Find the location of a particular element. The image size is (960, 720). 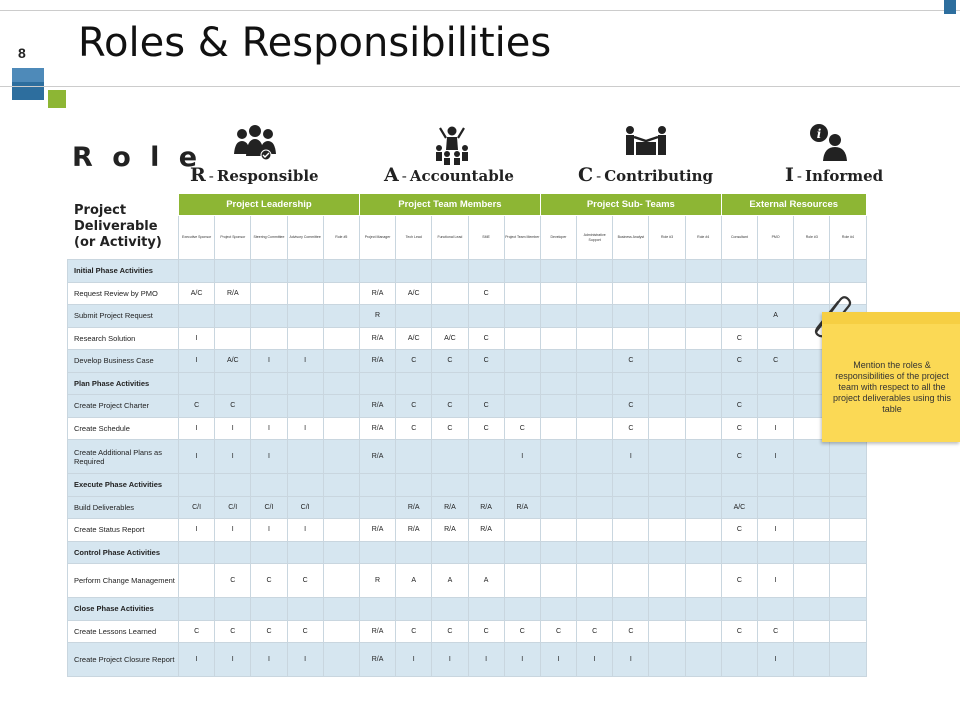

role-accountable: A - Accountable is located at coordinates (449, 175).